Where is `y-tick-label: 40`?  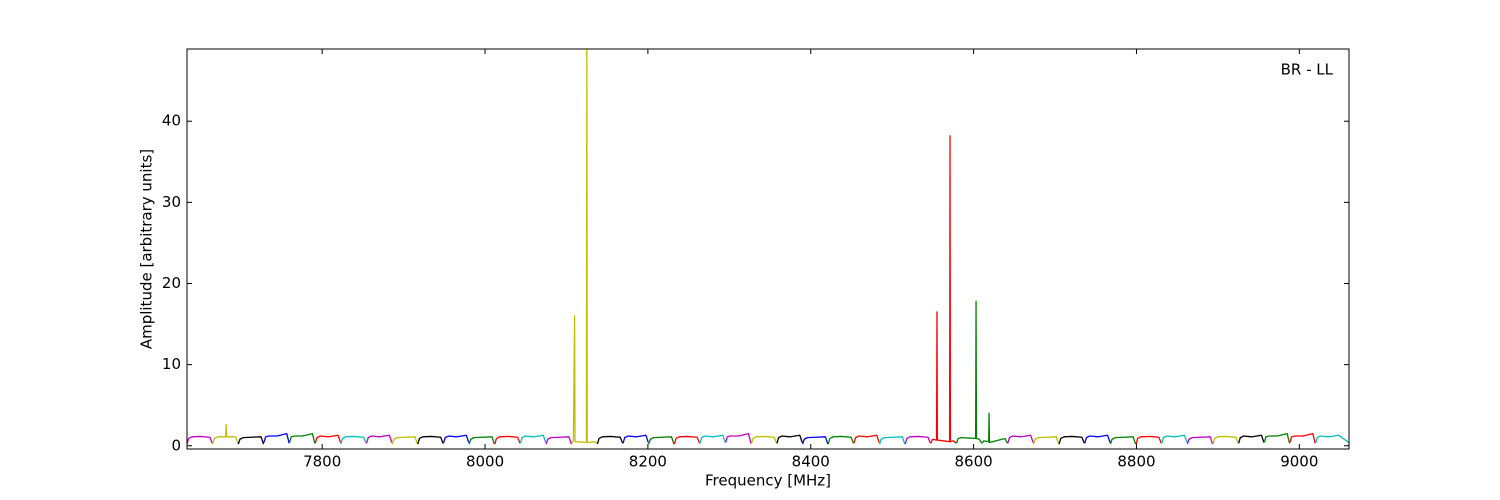 y-tick-label: 40 is located at coordinates (171, 121).